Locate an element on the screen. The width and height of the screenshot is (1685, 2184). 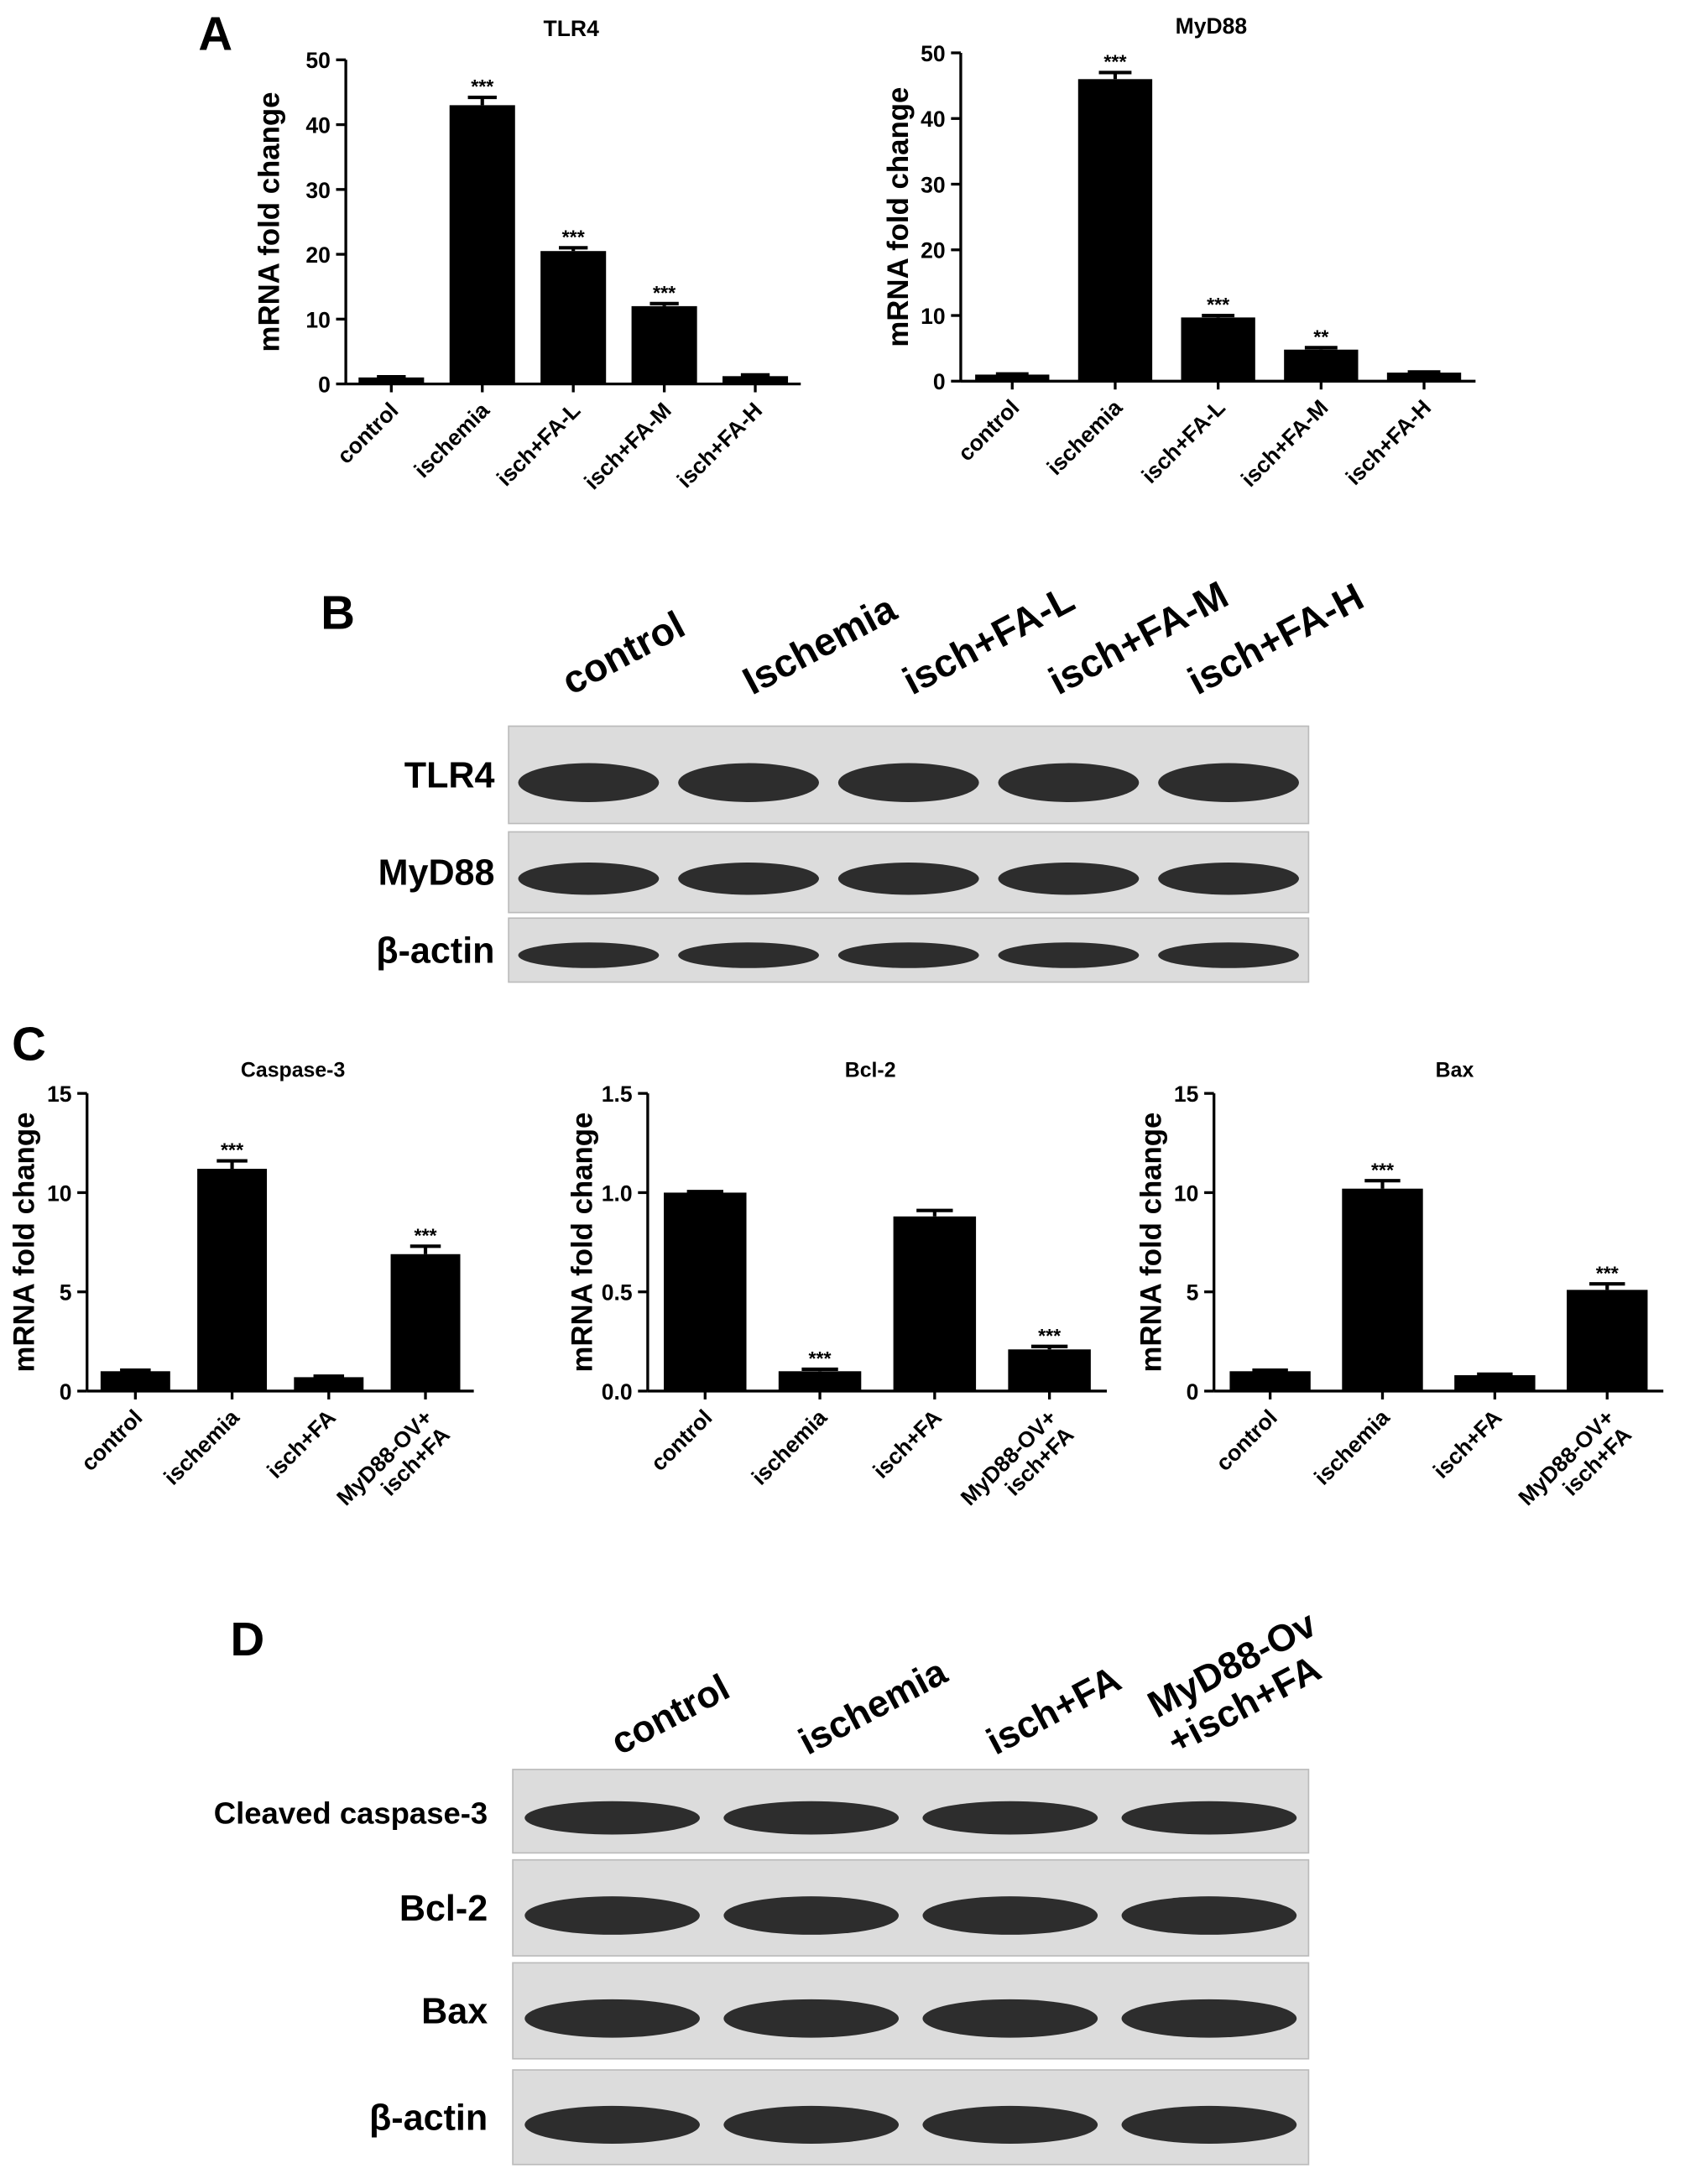
panel-letter: D is located at coordinates (247, 1639).